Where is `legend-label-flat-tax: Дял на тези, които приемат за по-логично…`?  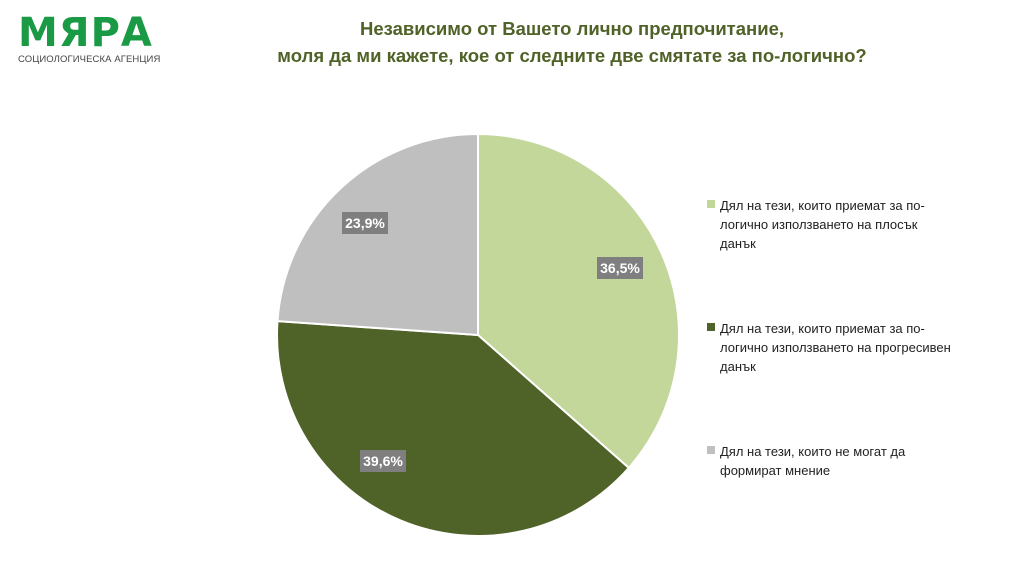
legend-label-flat-tax: Дял на тези, които приемат за по-логично… is located at coordinates (822, 224).